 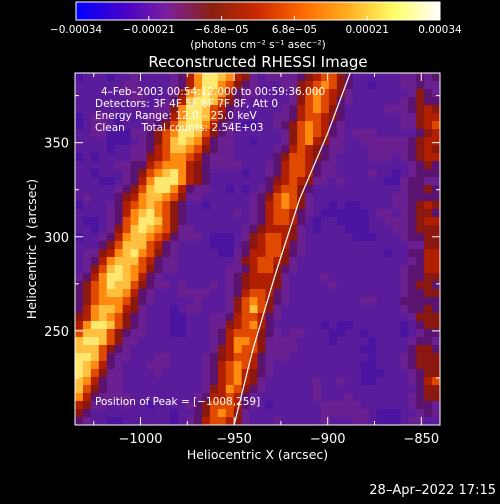 I want to click on annotation-energy: Energy Range: 12.0 – 25.0 keV, so click(x=176, y=116).